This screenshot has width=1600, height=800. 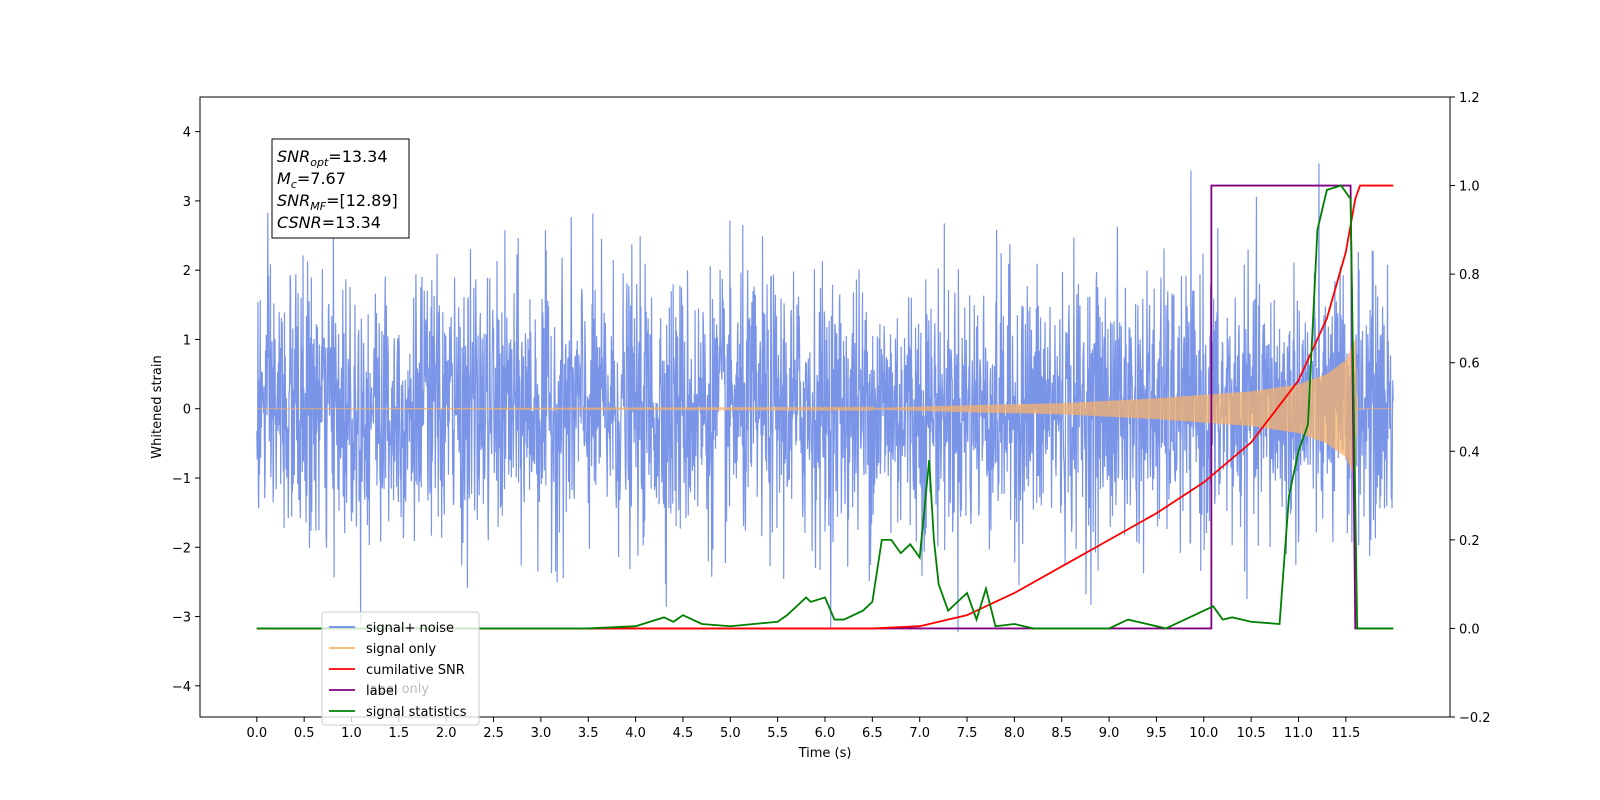 I want to click on signal-only-line, so click(x=825, y=408).